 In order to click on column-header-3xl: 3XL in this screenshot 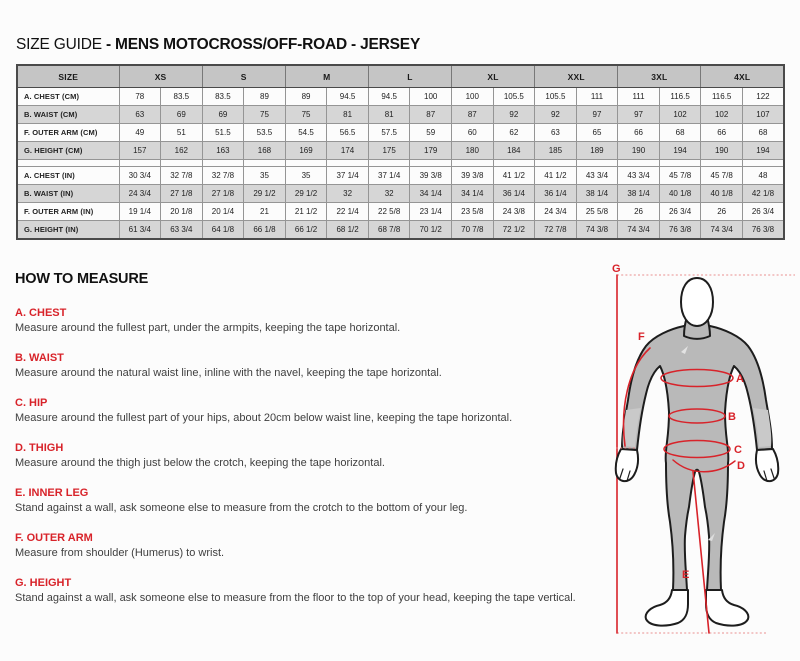, I will do `click(659, 76)`.